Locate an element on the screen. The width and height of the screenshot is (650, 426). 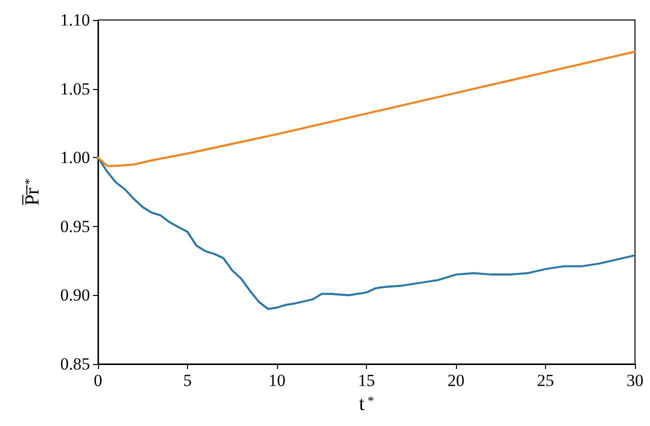
y-tick-label: 0.85 is located at coordinates (75, 364).